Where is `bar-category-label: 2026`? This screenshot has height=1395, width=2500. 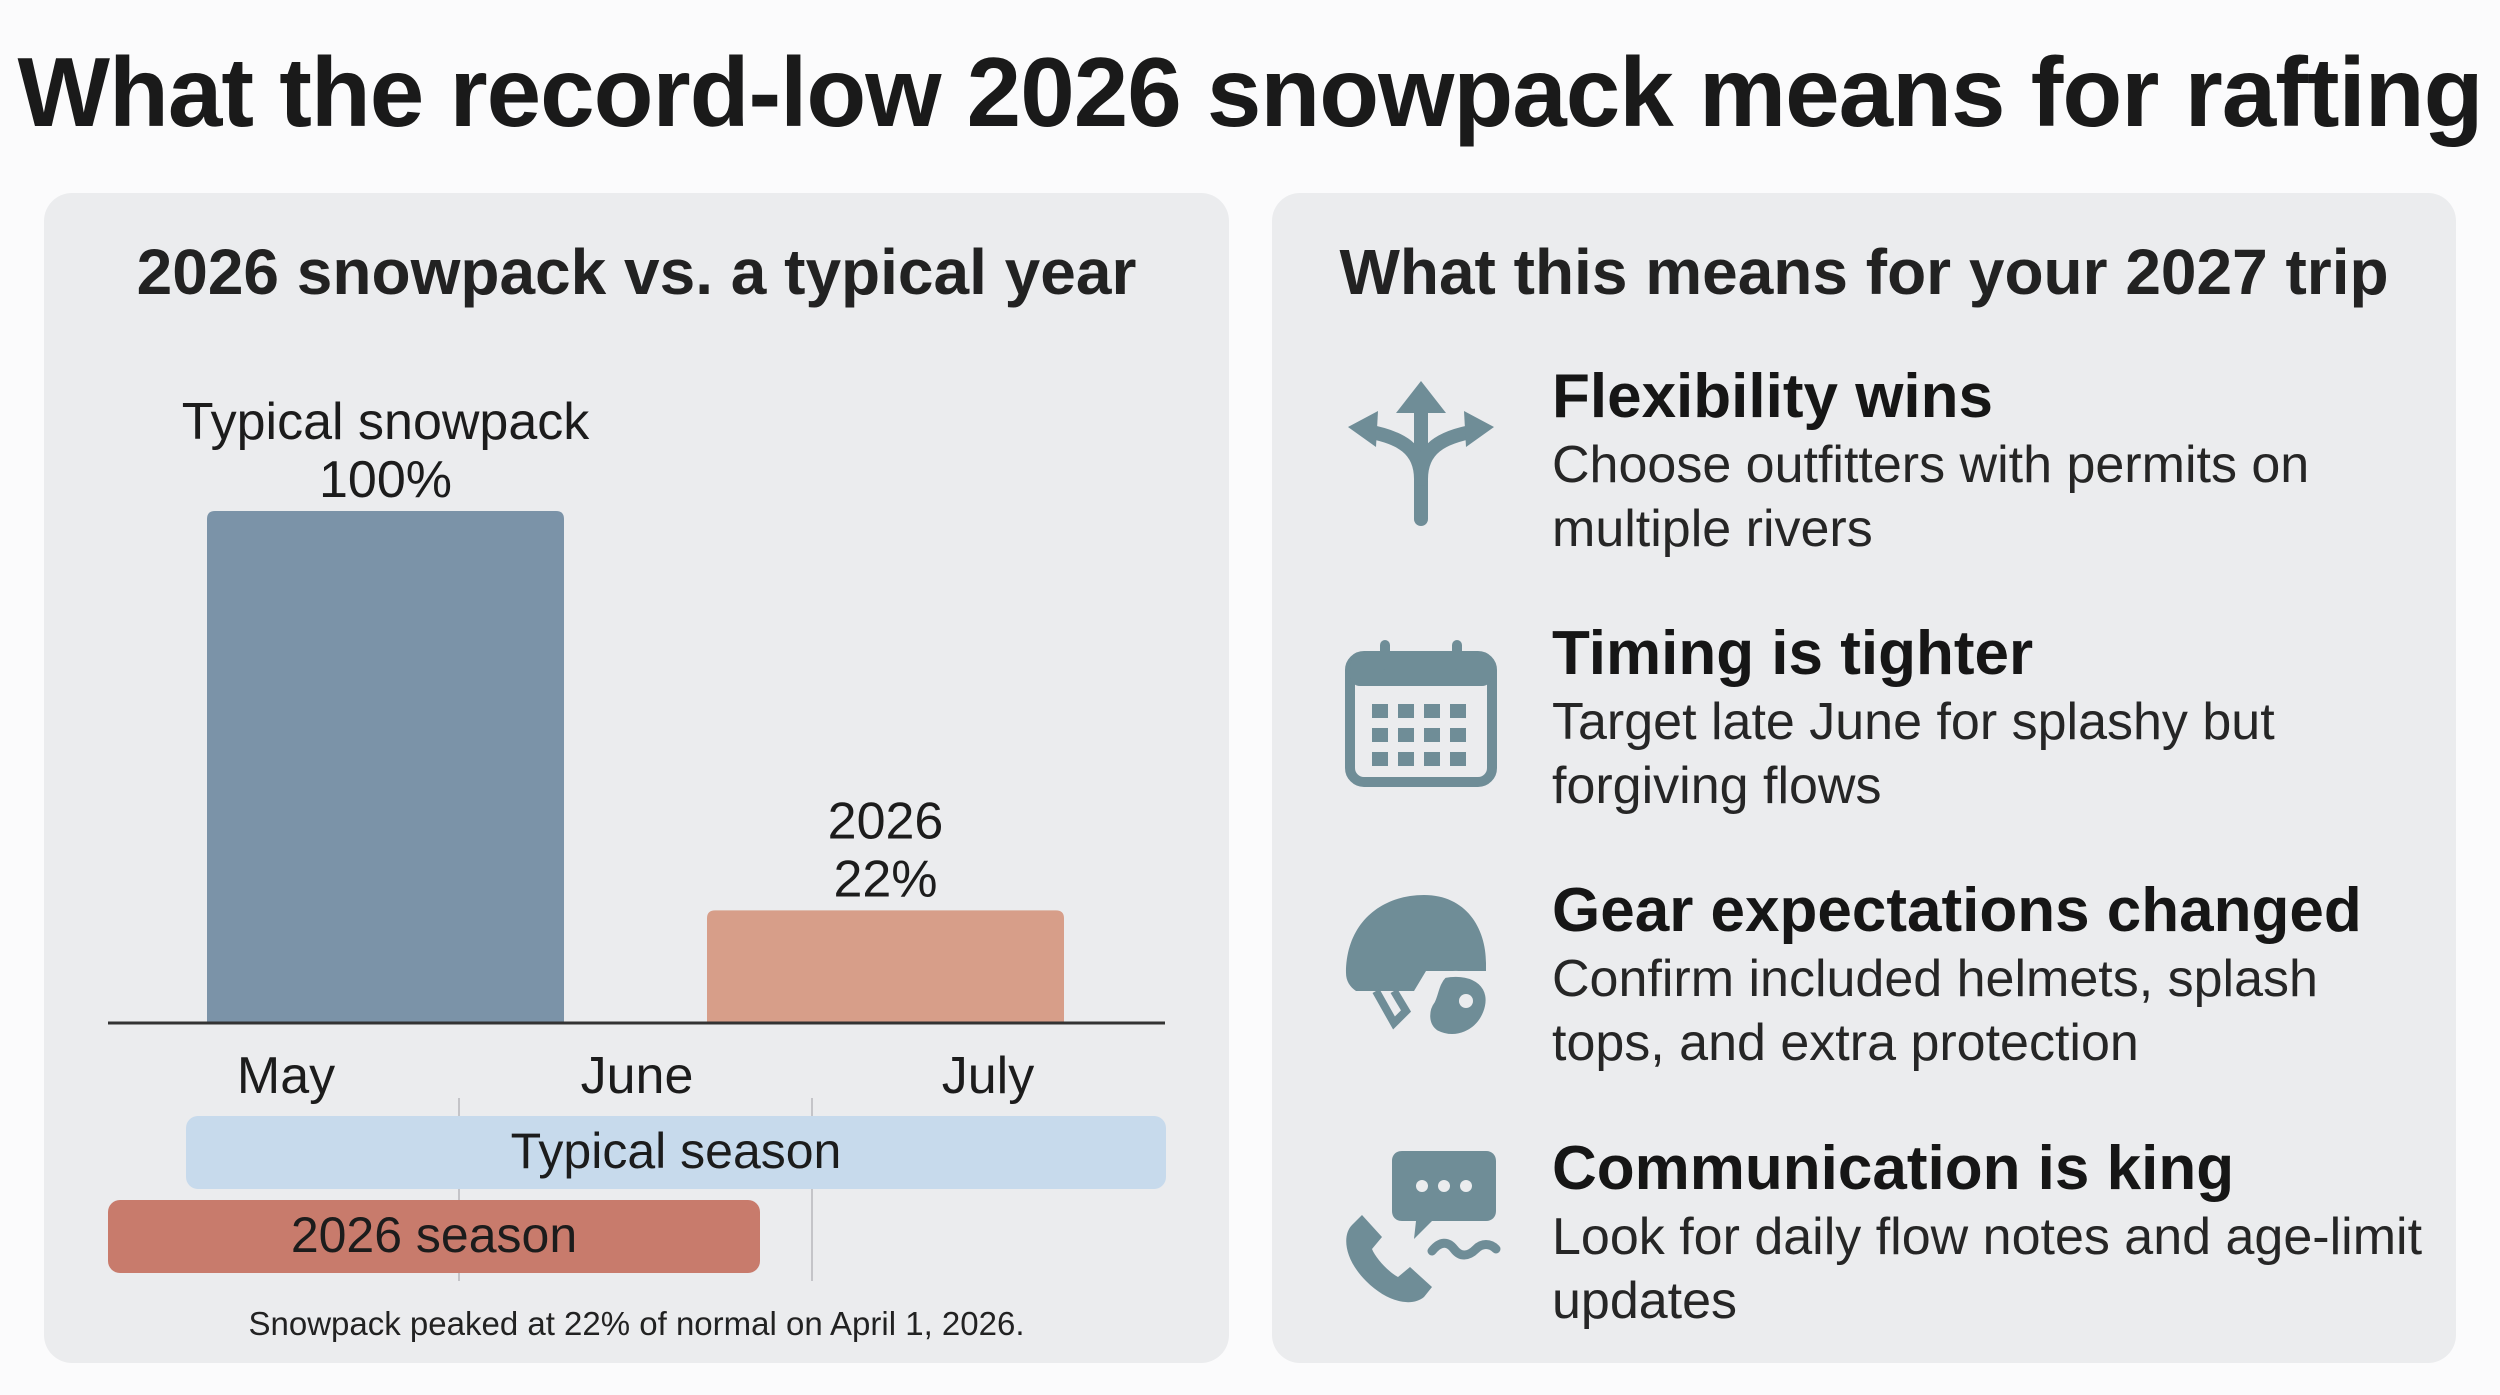 bar-category-label: 2026 is located at coordinates (886, 821).